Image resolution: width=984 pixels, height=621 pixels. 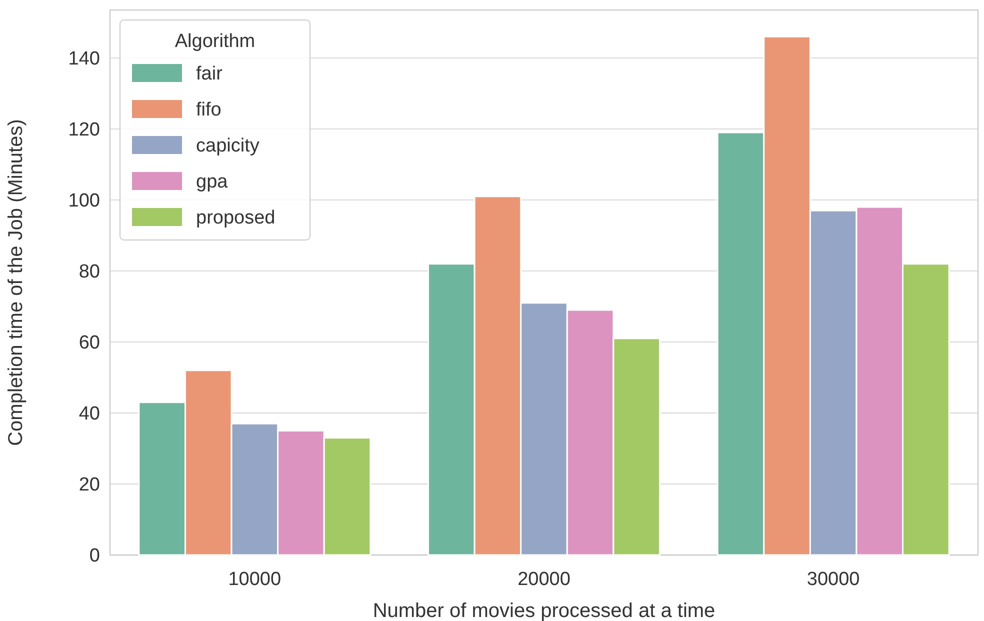 What do you see at coordinates (84, 201) in the screenshot?
I see `y-tick-label: 100` at bounding box center [84, 201].